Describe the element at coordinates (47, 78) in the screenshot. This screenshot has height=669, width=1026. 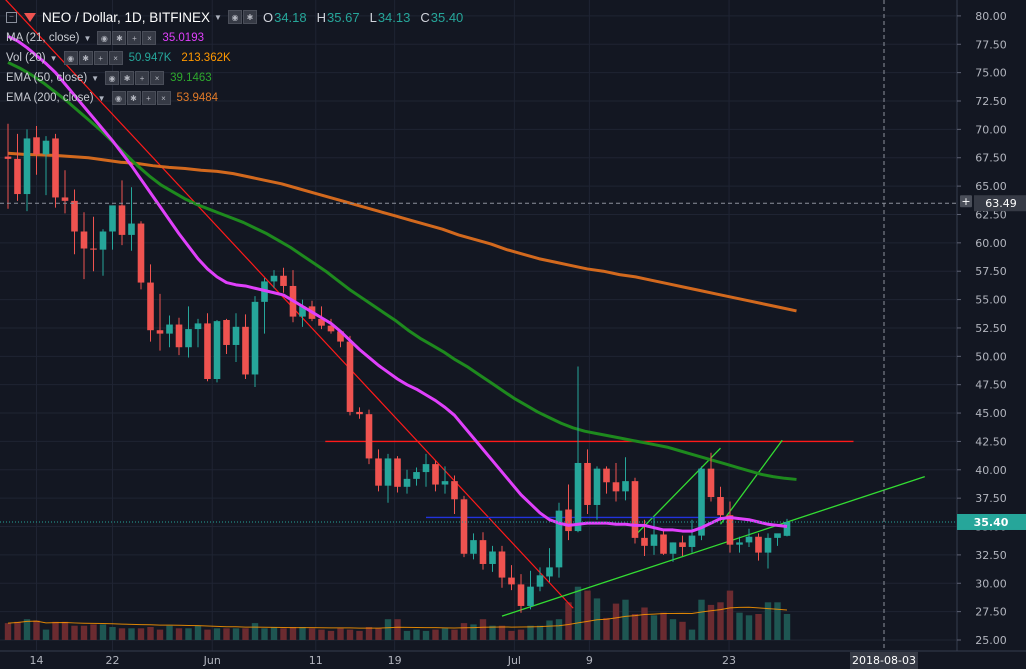
I see `indicator-label: EMA (50, close)` at that location.